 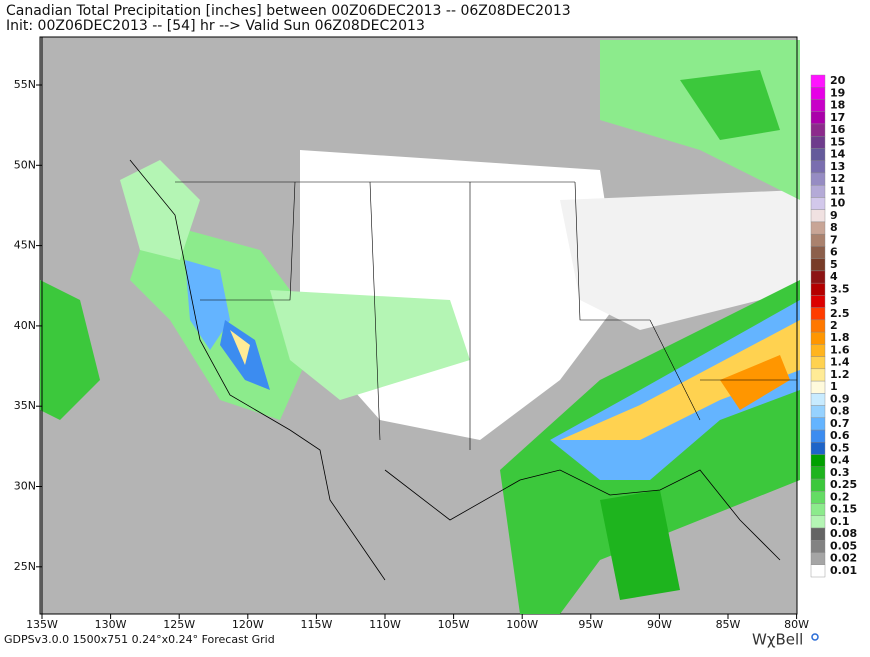 What do you see at coordinates (834, 276) in the screenshot?
I see `legend-label: 4` at bounding box center [834, 276].